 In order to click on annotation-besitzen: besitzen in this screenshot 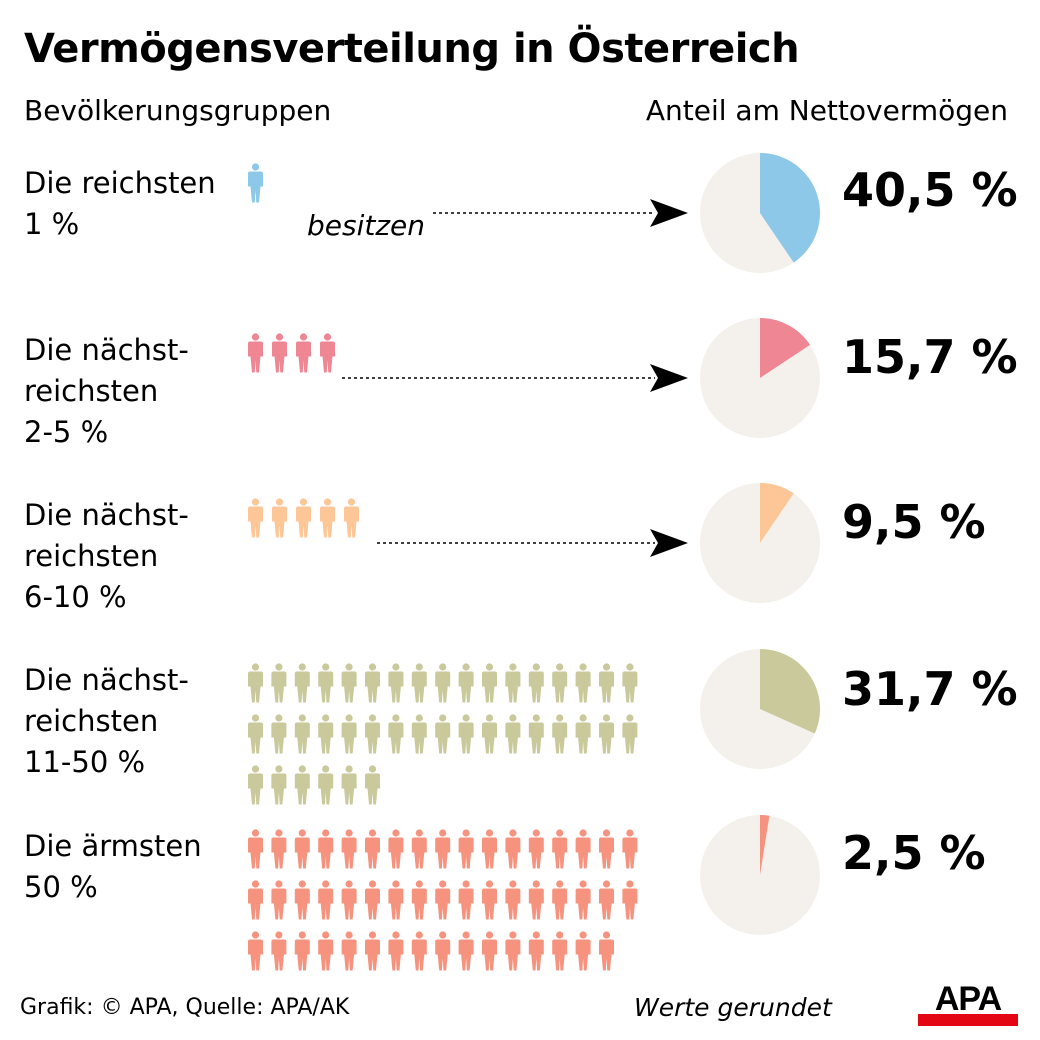, I will do `click(366, 225)`.